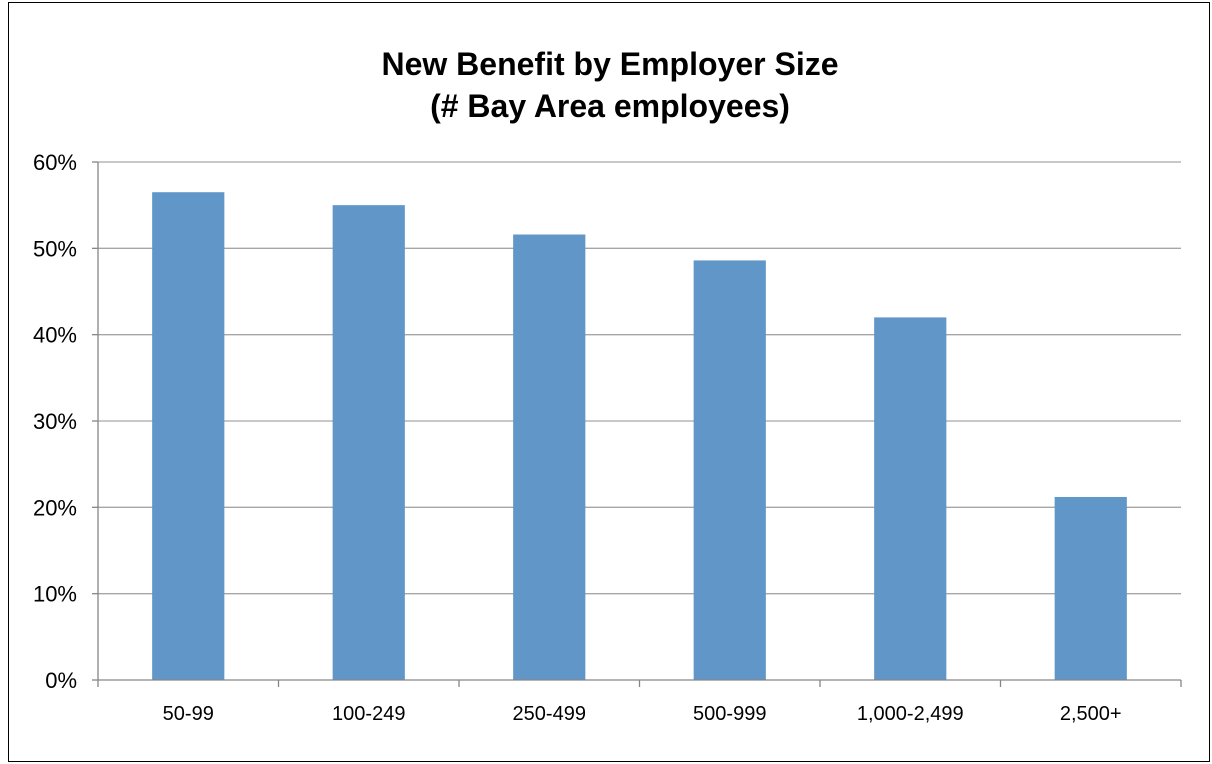  I want to click on y-tick-label: 30%, so click(55, 421).